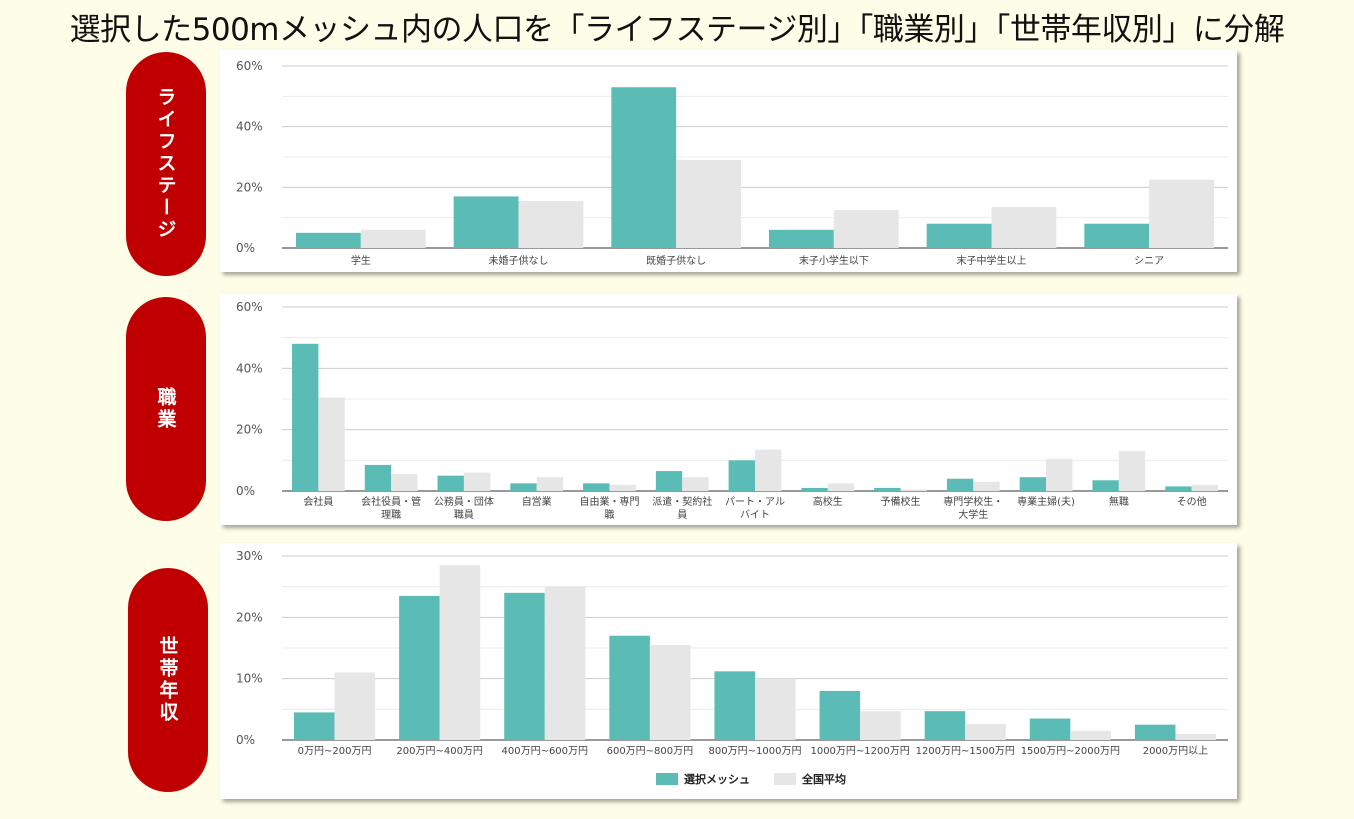 Image resolution: width=1354 pixels, height=819 pixels. What do you see at coordinates (785, 779) in the screenshot?
I see `legend-swatch-national` at bounding box center [785, 779].